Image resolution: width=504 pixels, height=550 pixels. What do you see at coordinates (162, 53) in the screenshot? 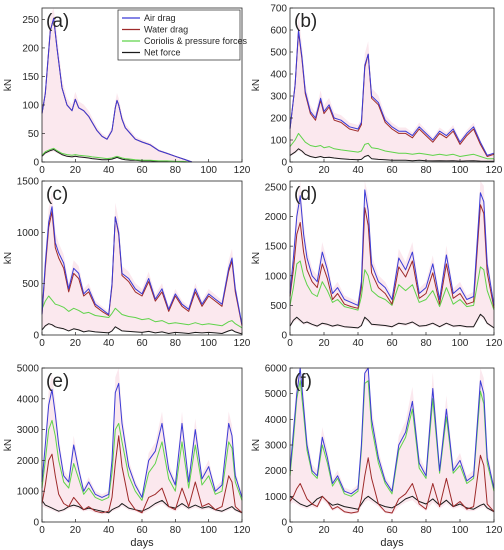
I see `legend-label-net-force: Net force` at bounding box center [162, 53].